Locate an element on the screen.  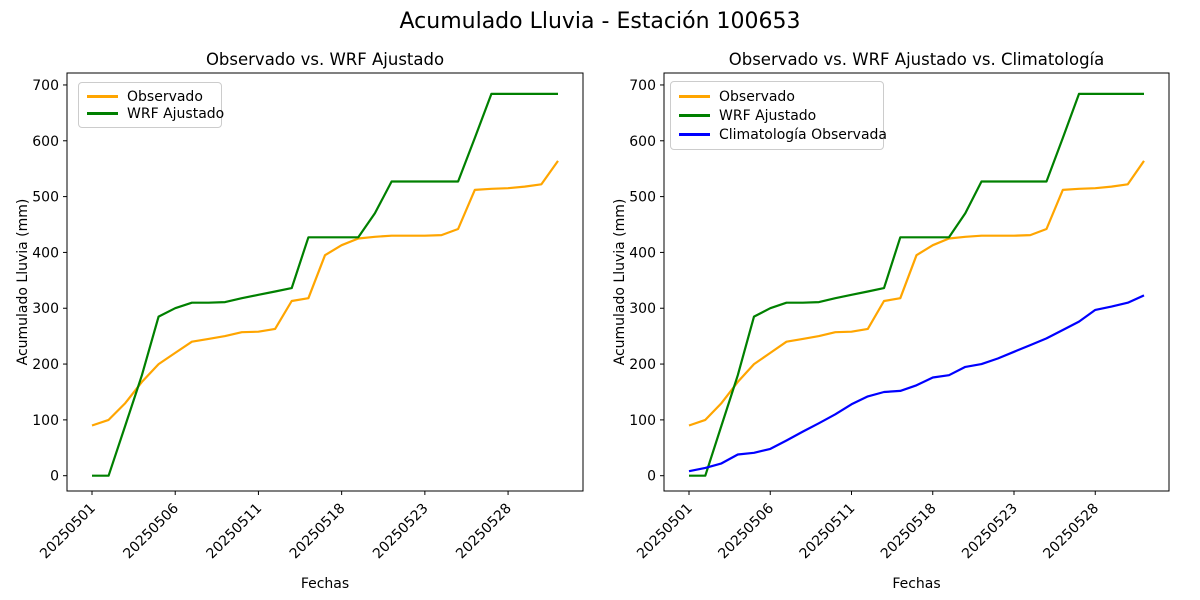
right-series-climatolog-a-observada is located at coordinates (916, 383).